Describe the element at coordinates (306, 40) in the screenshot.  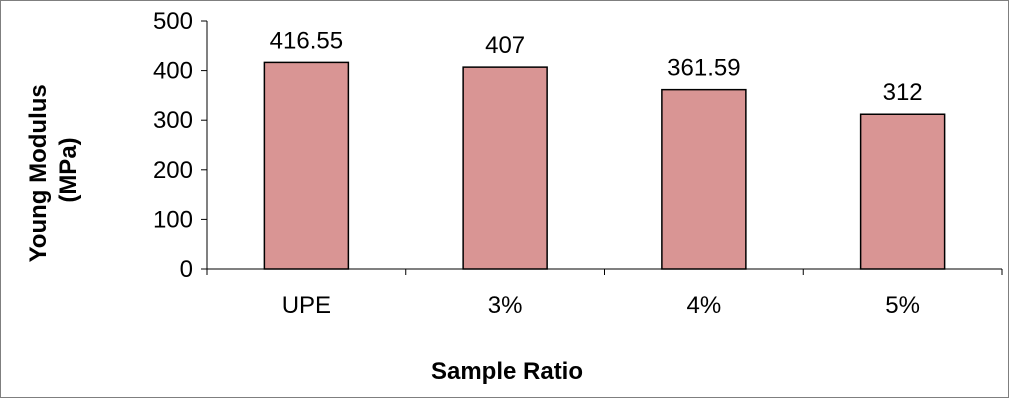
I see `data-label-1: 416.55` at that location.